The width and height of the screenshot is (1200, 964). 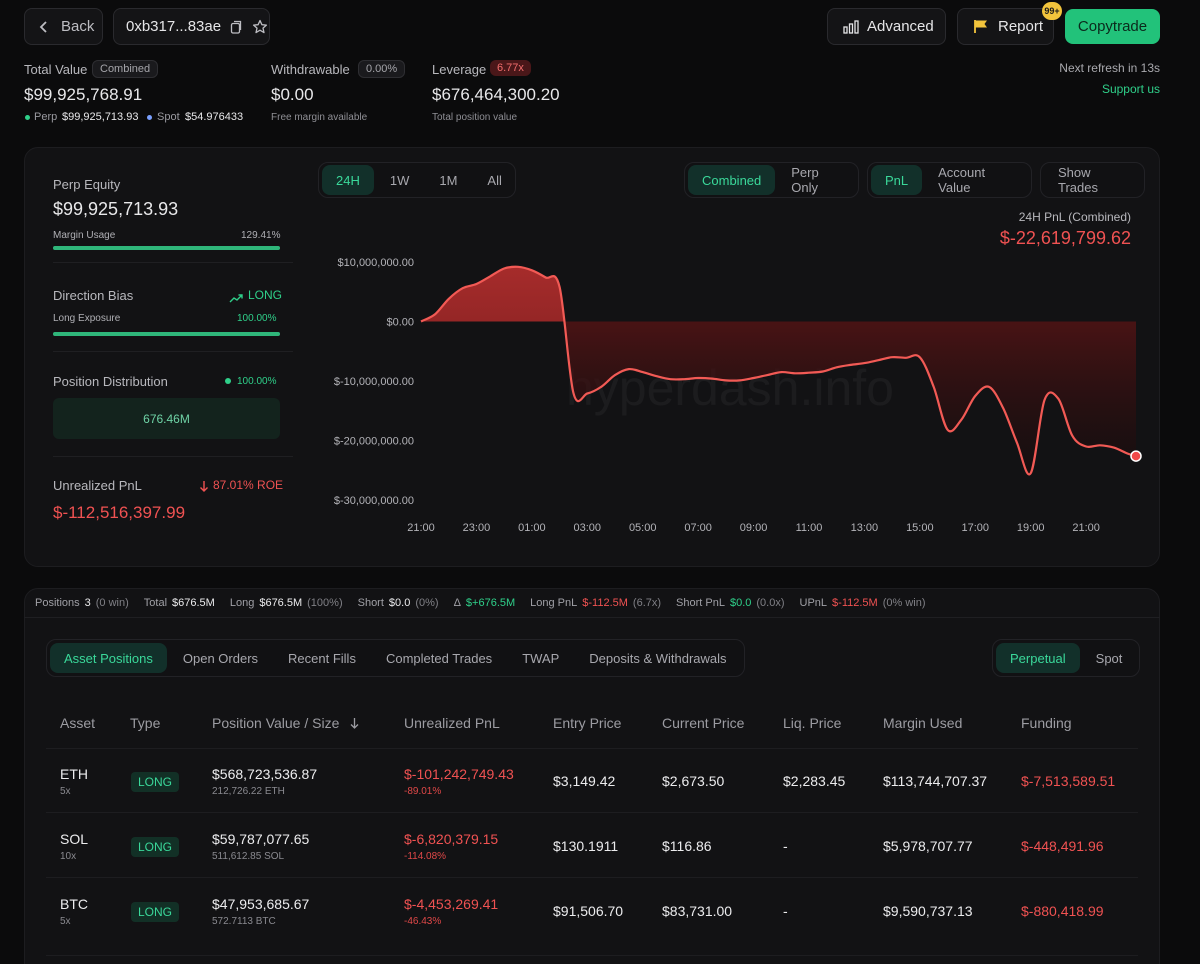 I want to click on tab-twap: TWAP, so click(x=541, y=658).